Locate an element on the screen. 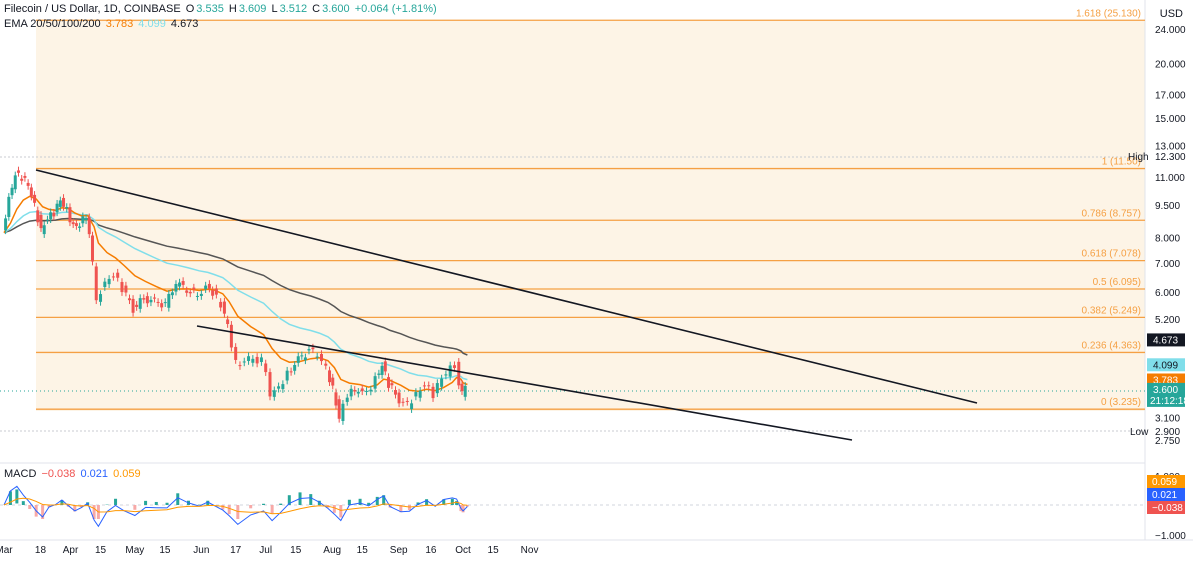 This screenshot has width=1193, height=561. price-tag-value: 3.600 is located at coordinates (1165, 390).